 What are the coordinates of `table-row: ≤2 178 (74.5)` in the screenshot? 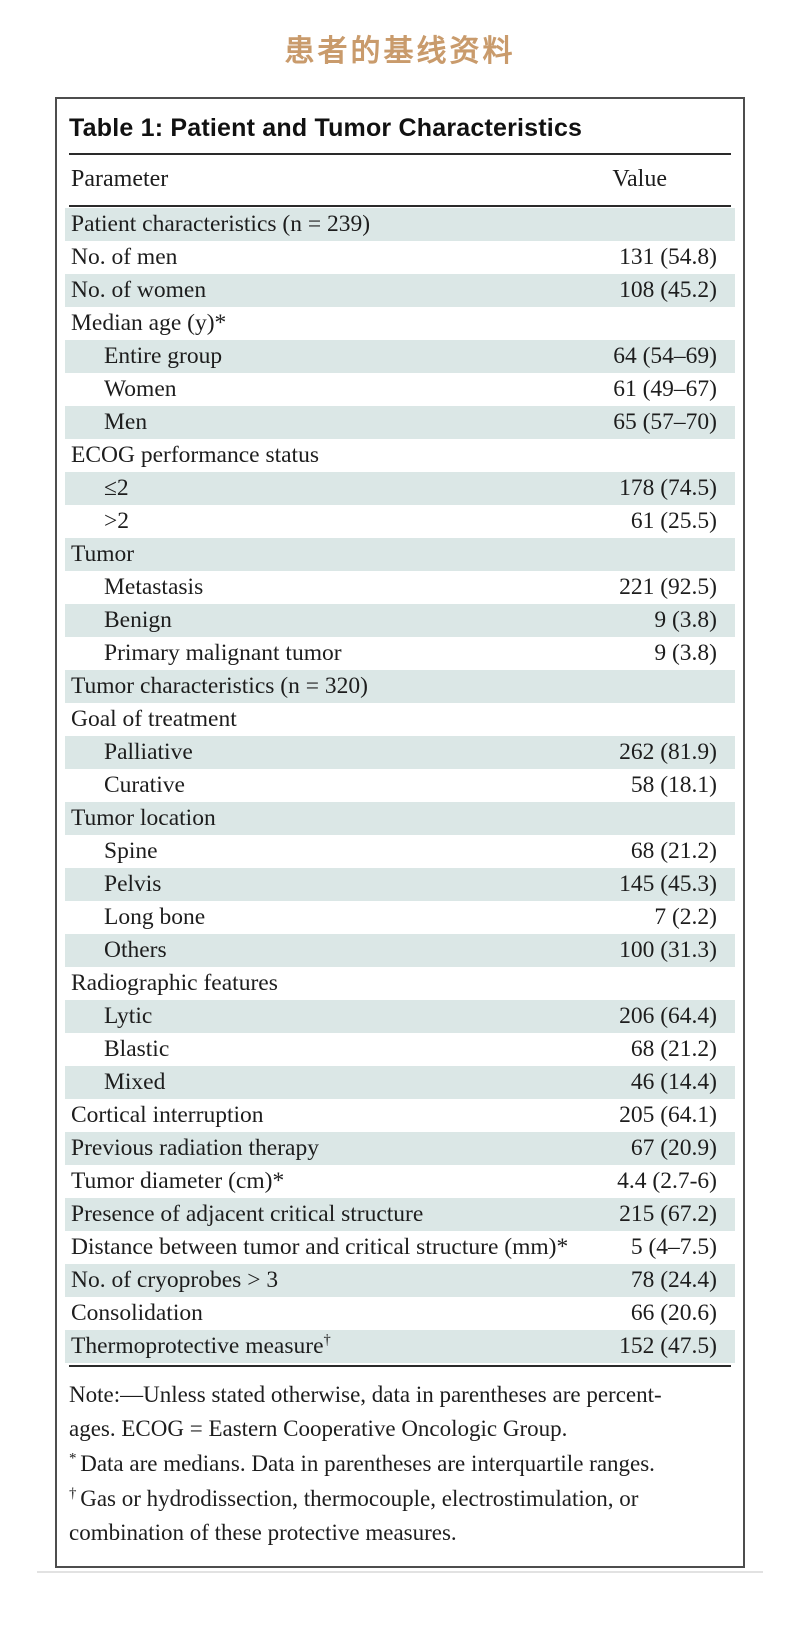 It's located at (400, 488).